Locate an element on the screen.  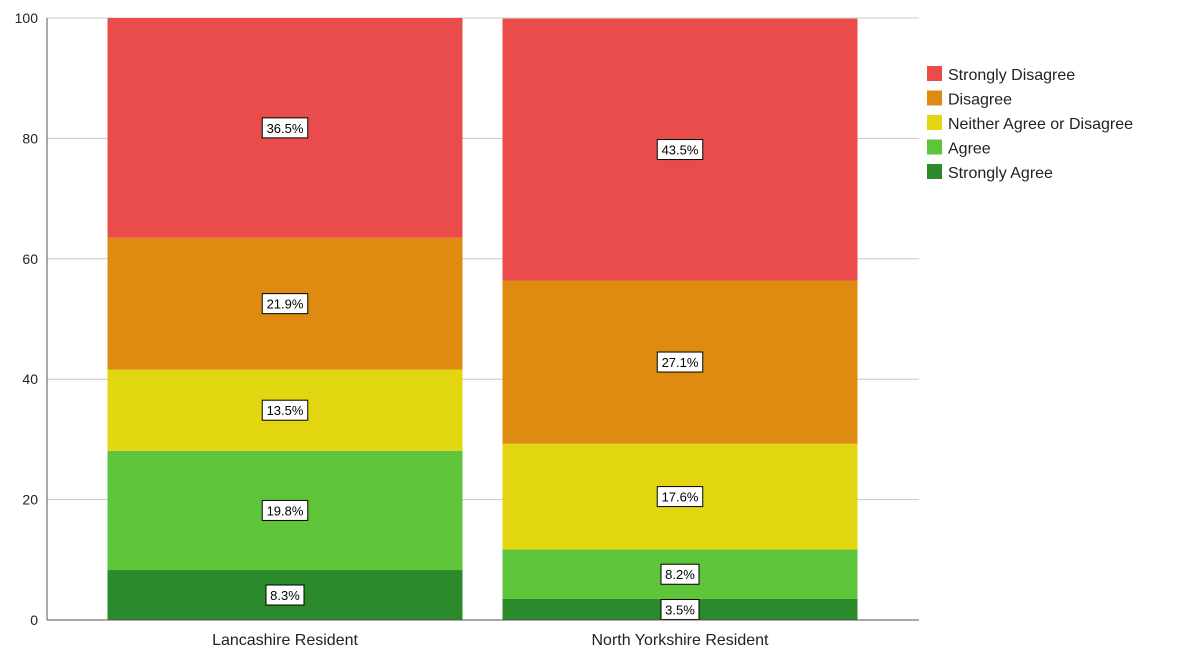
data-label-text: 43.5% is located at coordinates (680, 150).